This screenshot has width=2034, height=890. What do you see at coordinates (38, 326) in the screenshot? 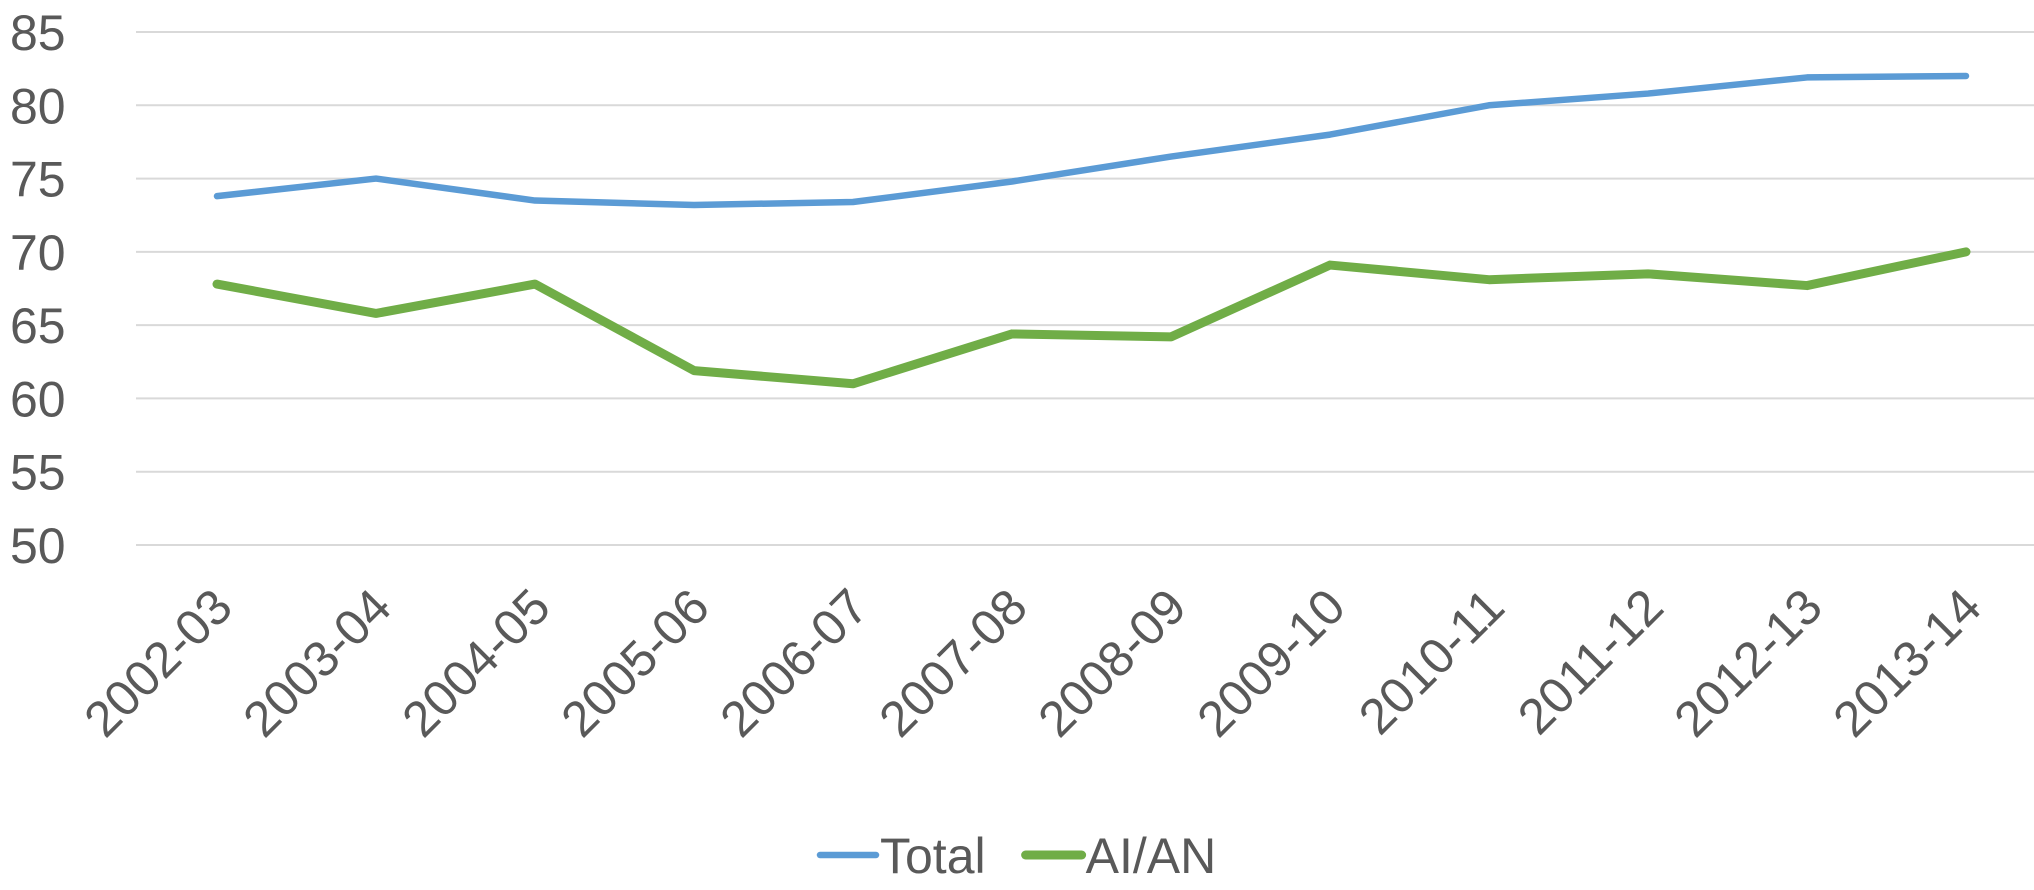
I see `y-tick-label: 65` at bounding box center [38, 326].